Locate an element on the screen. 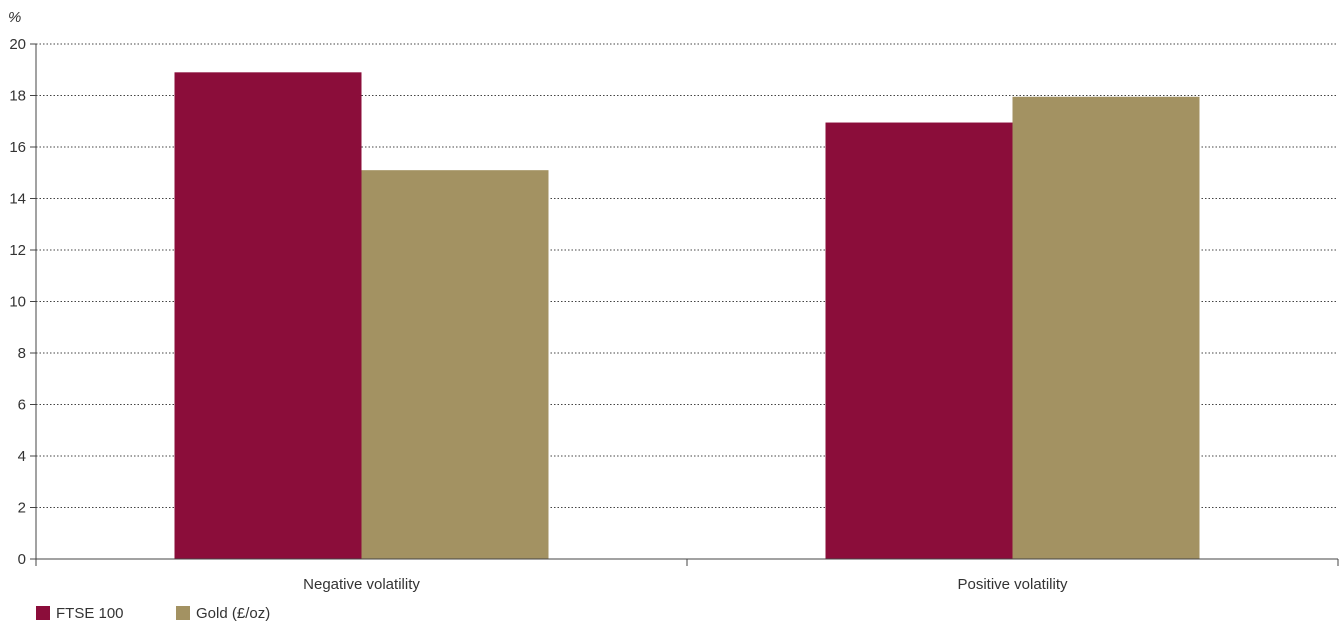 This screenshot has height=630, width=1341. y-tick-label: 4 is located at coordinates (22, 456).